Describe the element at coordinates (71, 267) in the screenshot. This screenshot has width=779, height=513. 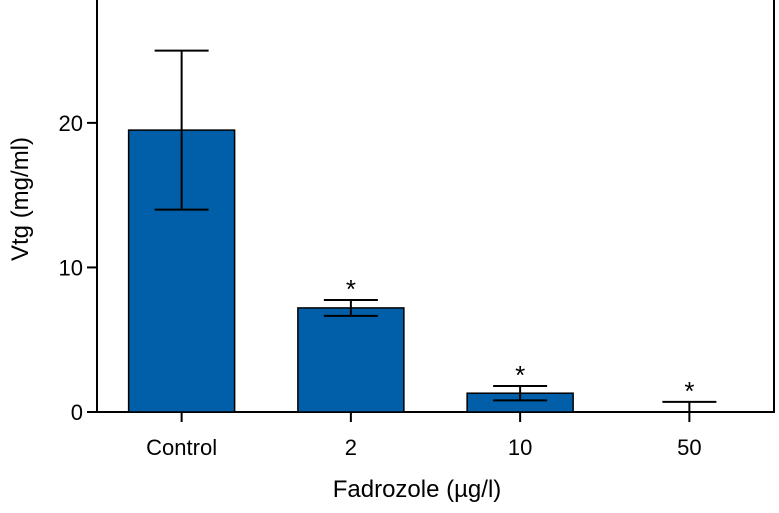
I see `y-tick-label: 10` at that location.